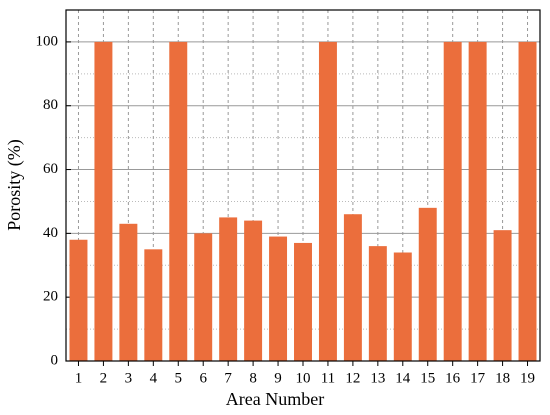  What do you see at coordinates (228, 378) in the screenshot?
I see `x-tick-label: 7` at bounding box center [228, 378].